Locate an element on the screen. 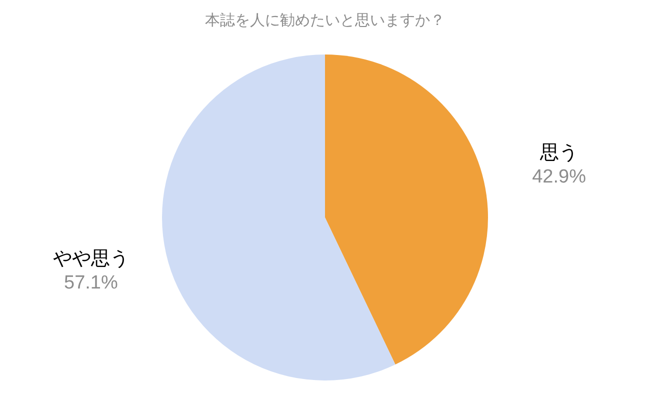 This screenshot has width=650, height=405. data-label: 57.1% is located at coordinates (91, 283).